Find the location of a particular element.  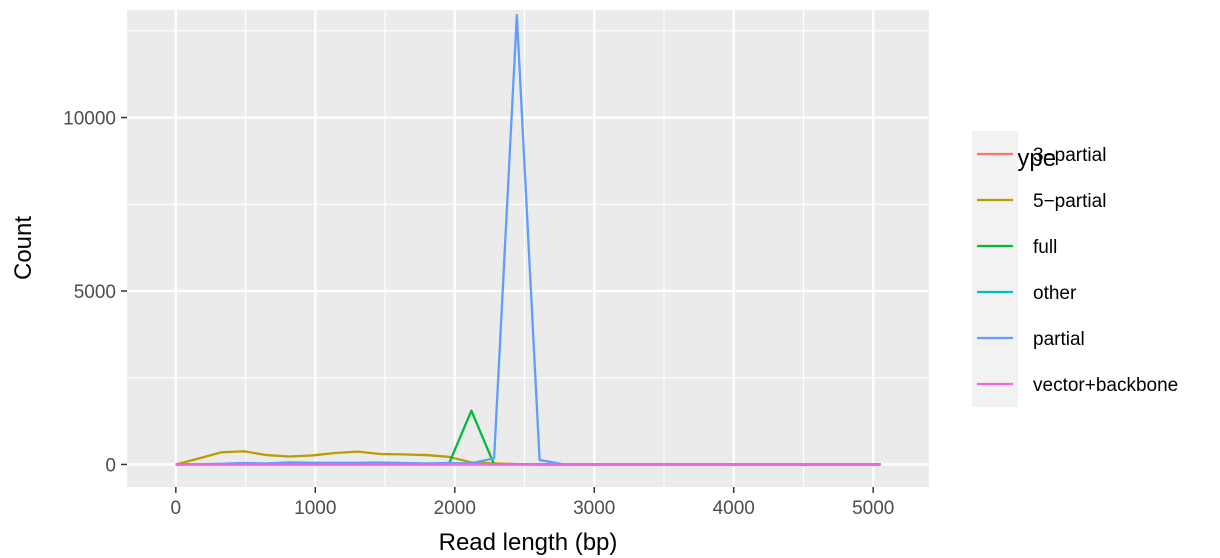

legend-label-3-partial: 3−partial is located at coordinates (1069, 155).